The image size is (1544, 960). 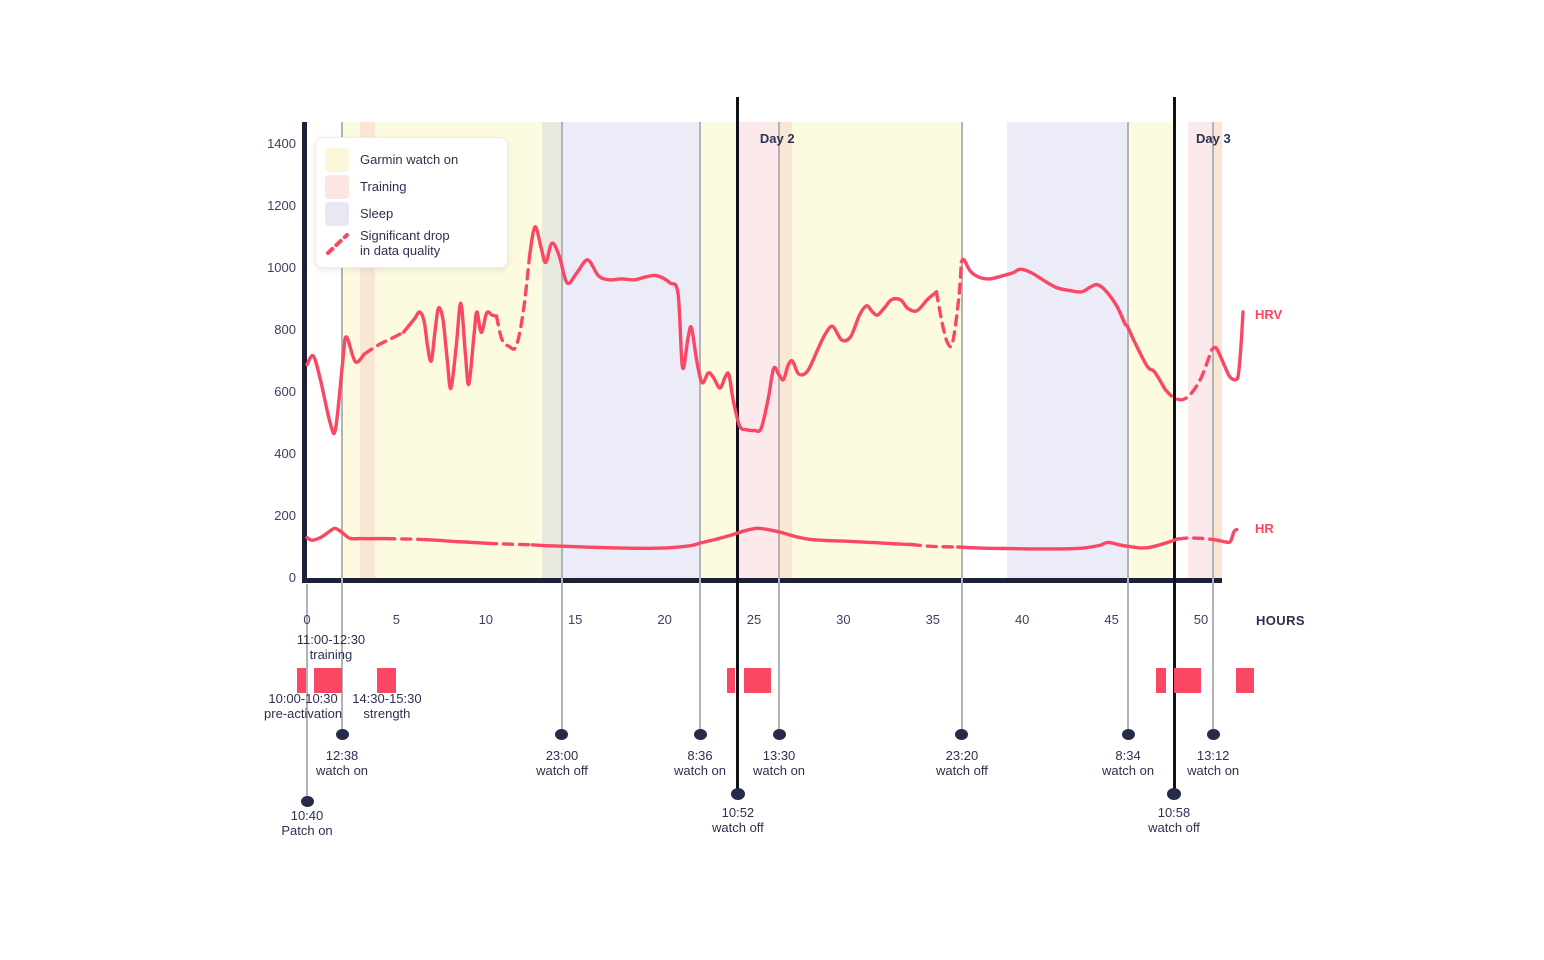 I want to click on x-tick-label: 20, so click(x=664, y=619).